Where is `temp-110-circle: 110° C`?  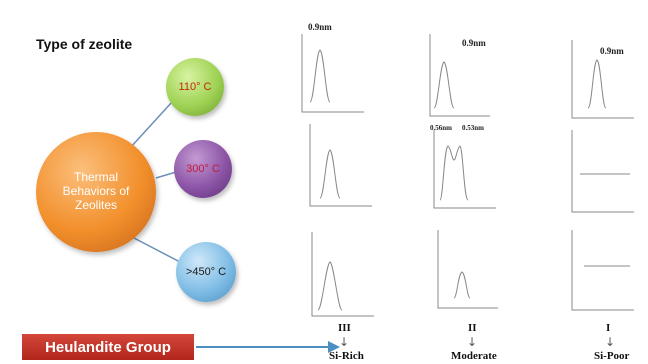 temp-110-circle: 110° C is located at coordinates (195, 87).